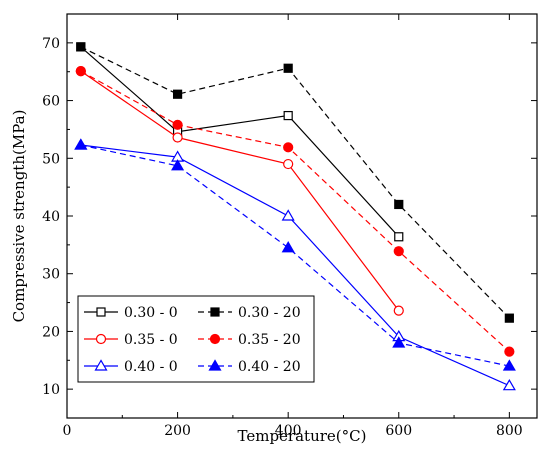 This screenshot has width=550, height=450. What do you see at coordinates (151, 313) in the screenshot?
I see `legend-label: 0.30 - 0` at bounding box center [151, 313].